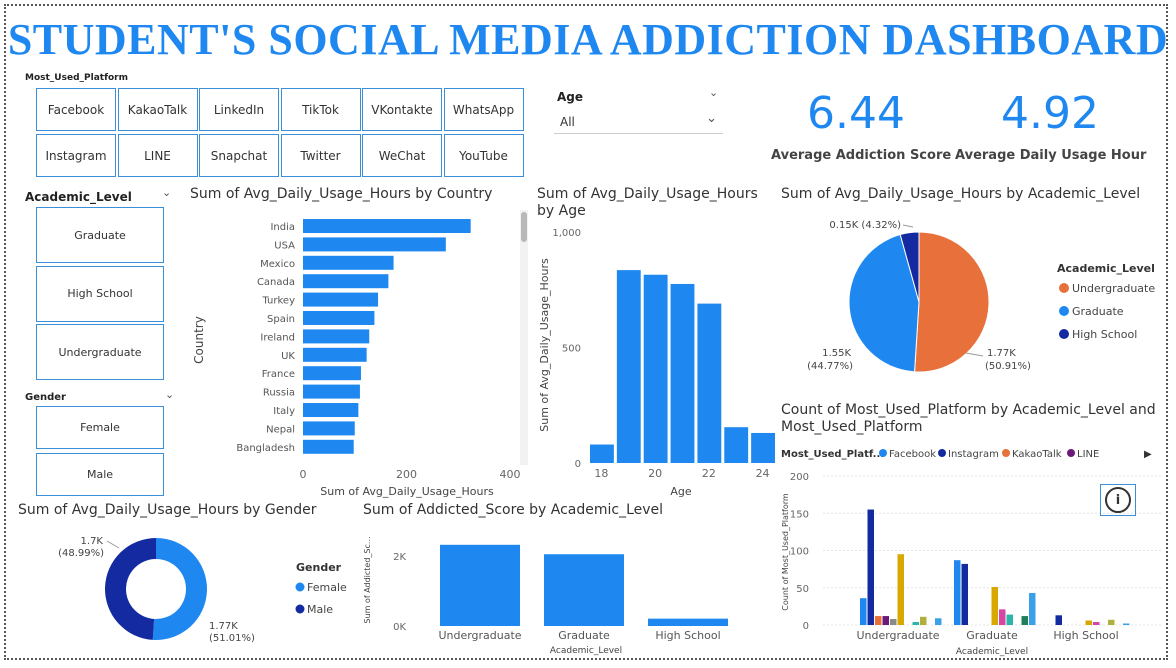 The image size is (1176, 668). Describe the element at coordinates (157, 109) in the screenshot. I see `platform-tile-kakaotalk: KakaoTalk` at that location.